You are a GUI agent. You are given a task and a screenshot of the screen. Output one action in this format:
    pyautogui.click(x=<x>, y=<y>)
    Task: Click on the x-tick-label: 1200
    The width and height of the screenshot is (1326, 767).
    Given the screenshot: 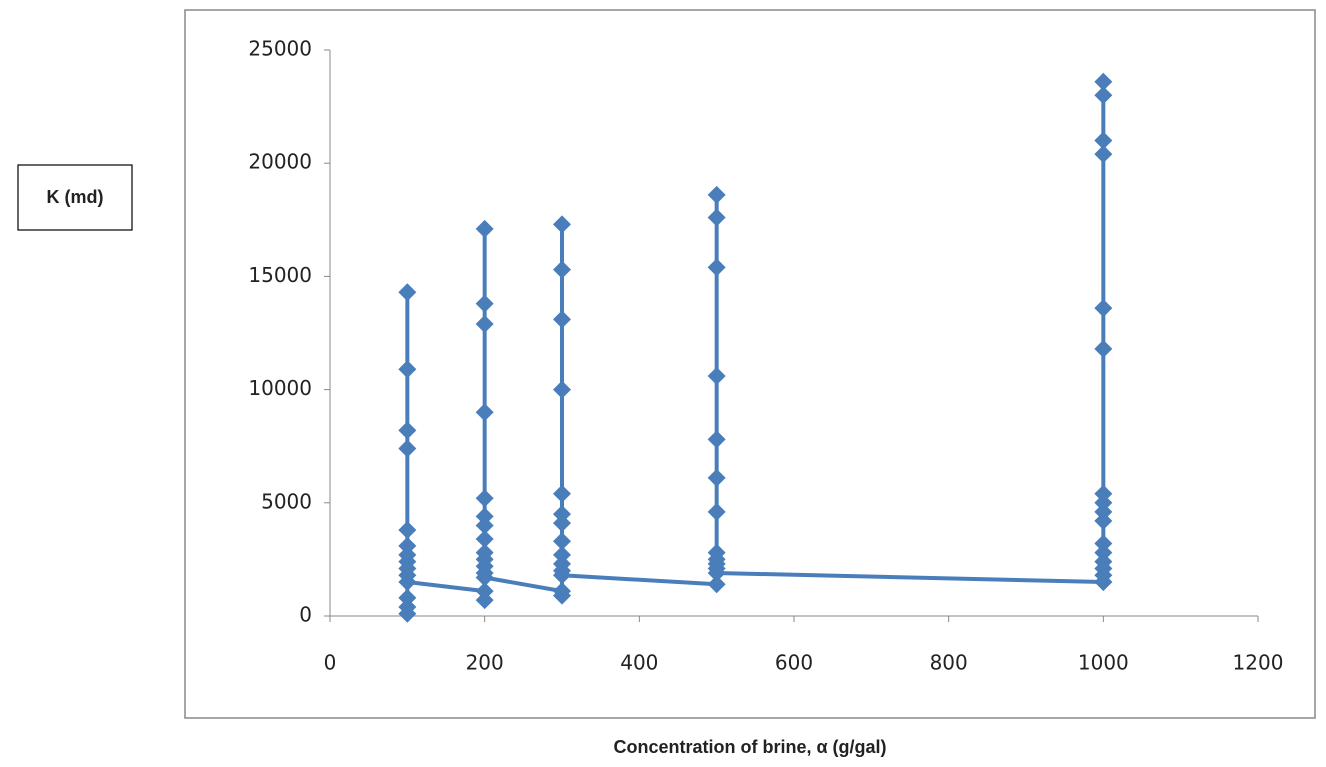 What is the action you would take?
    pyautogui.click(x=1258, y=663)
    